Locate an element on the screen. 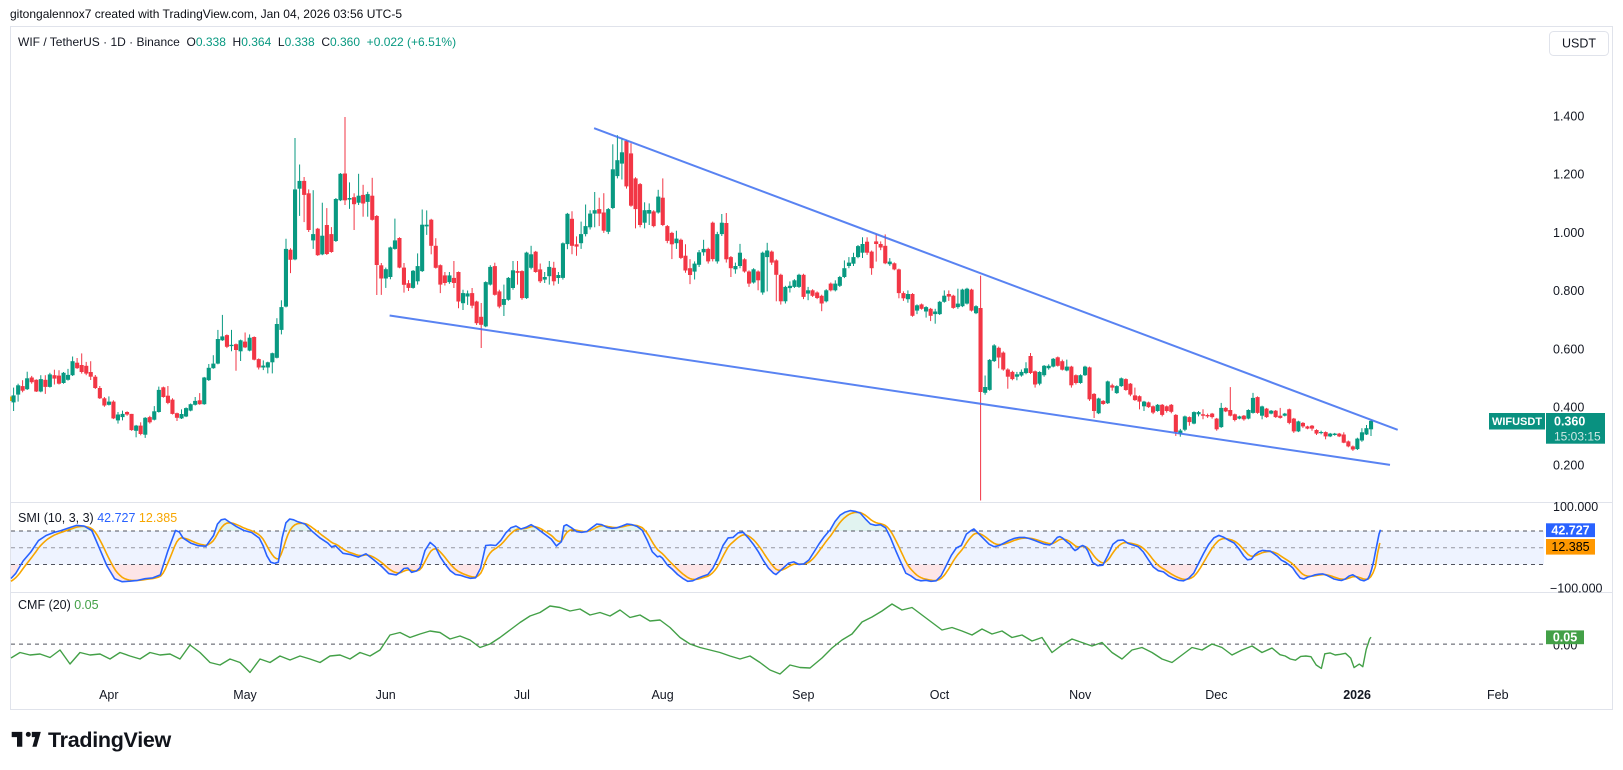 This screenshot has width=1623, height=770. svg-text: 2026 is located at coordinates (1357, 695).